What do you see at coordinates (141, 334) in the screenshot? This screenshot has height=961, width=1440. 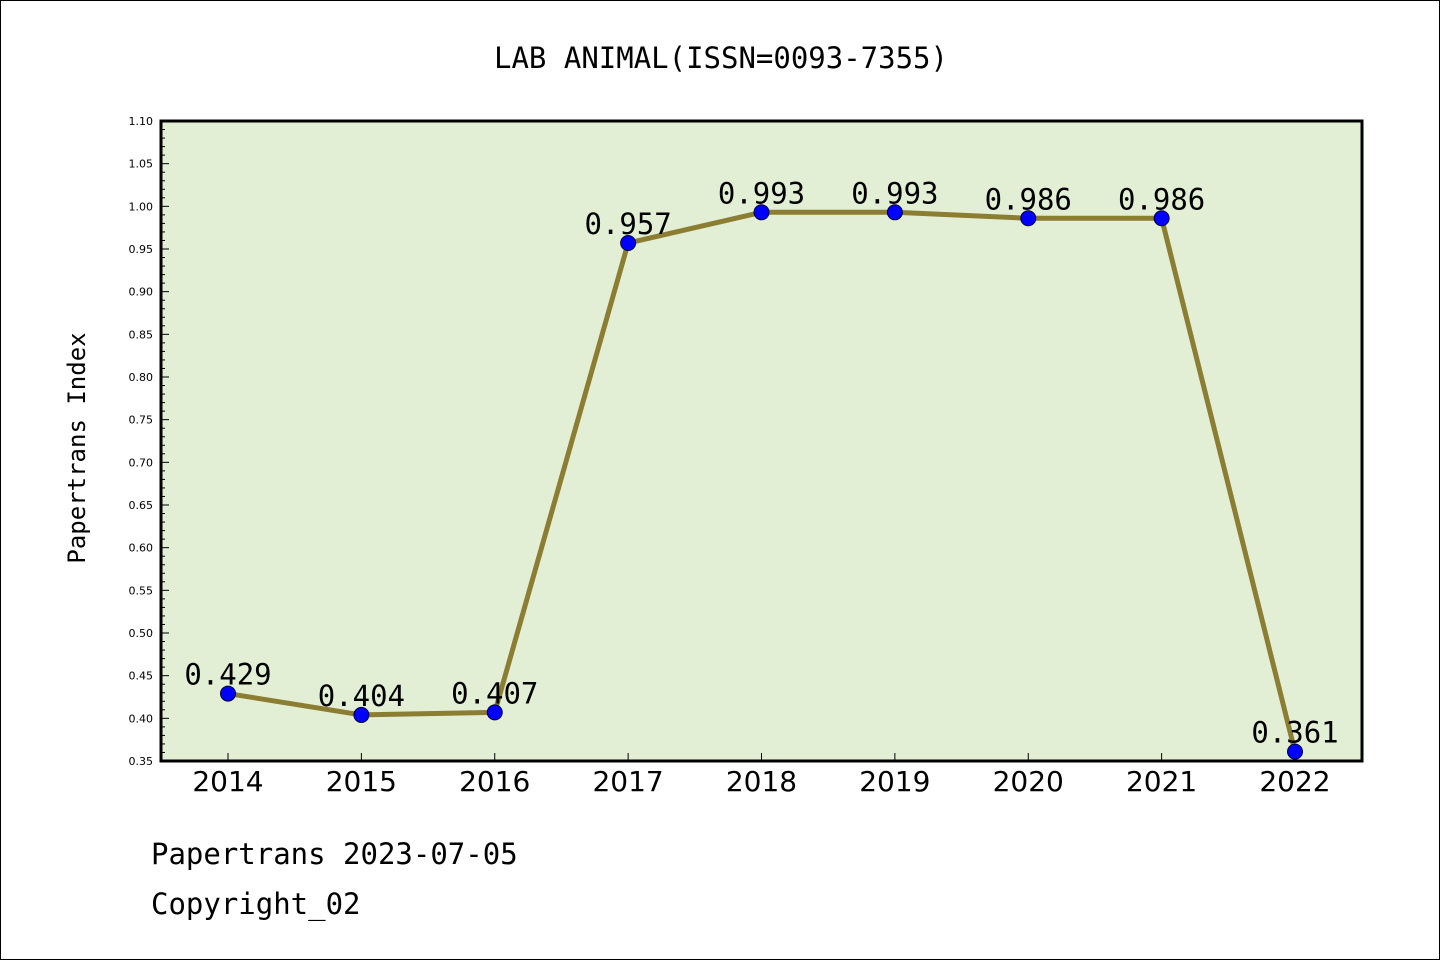 I see `y-tick-label: 0.85` at bounding box center [141, 334].